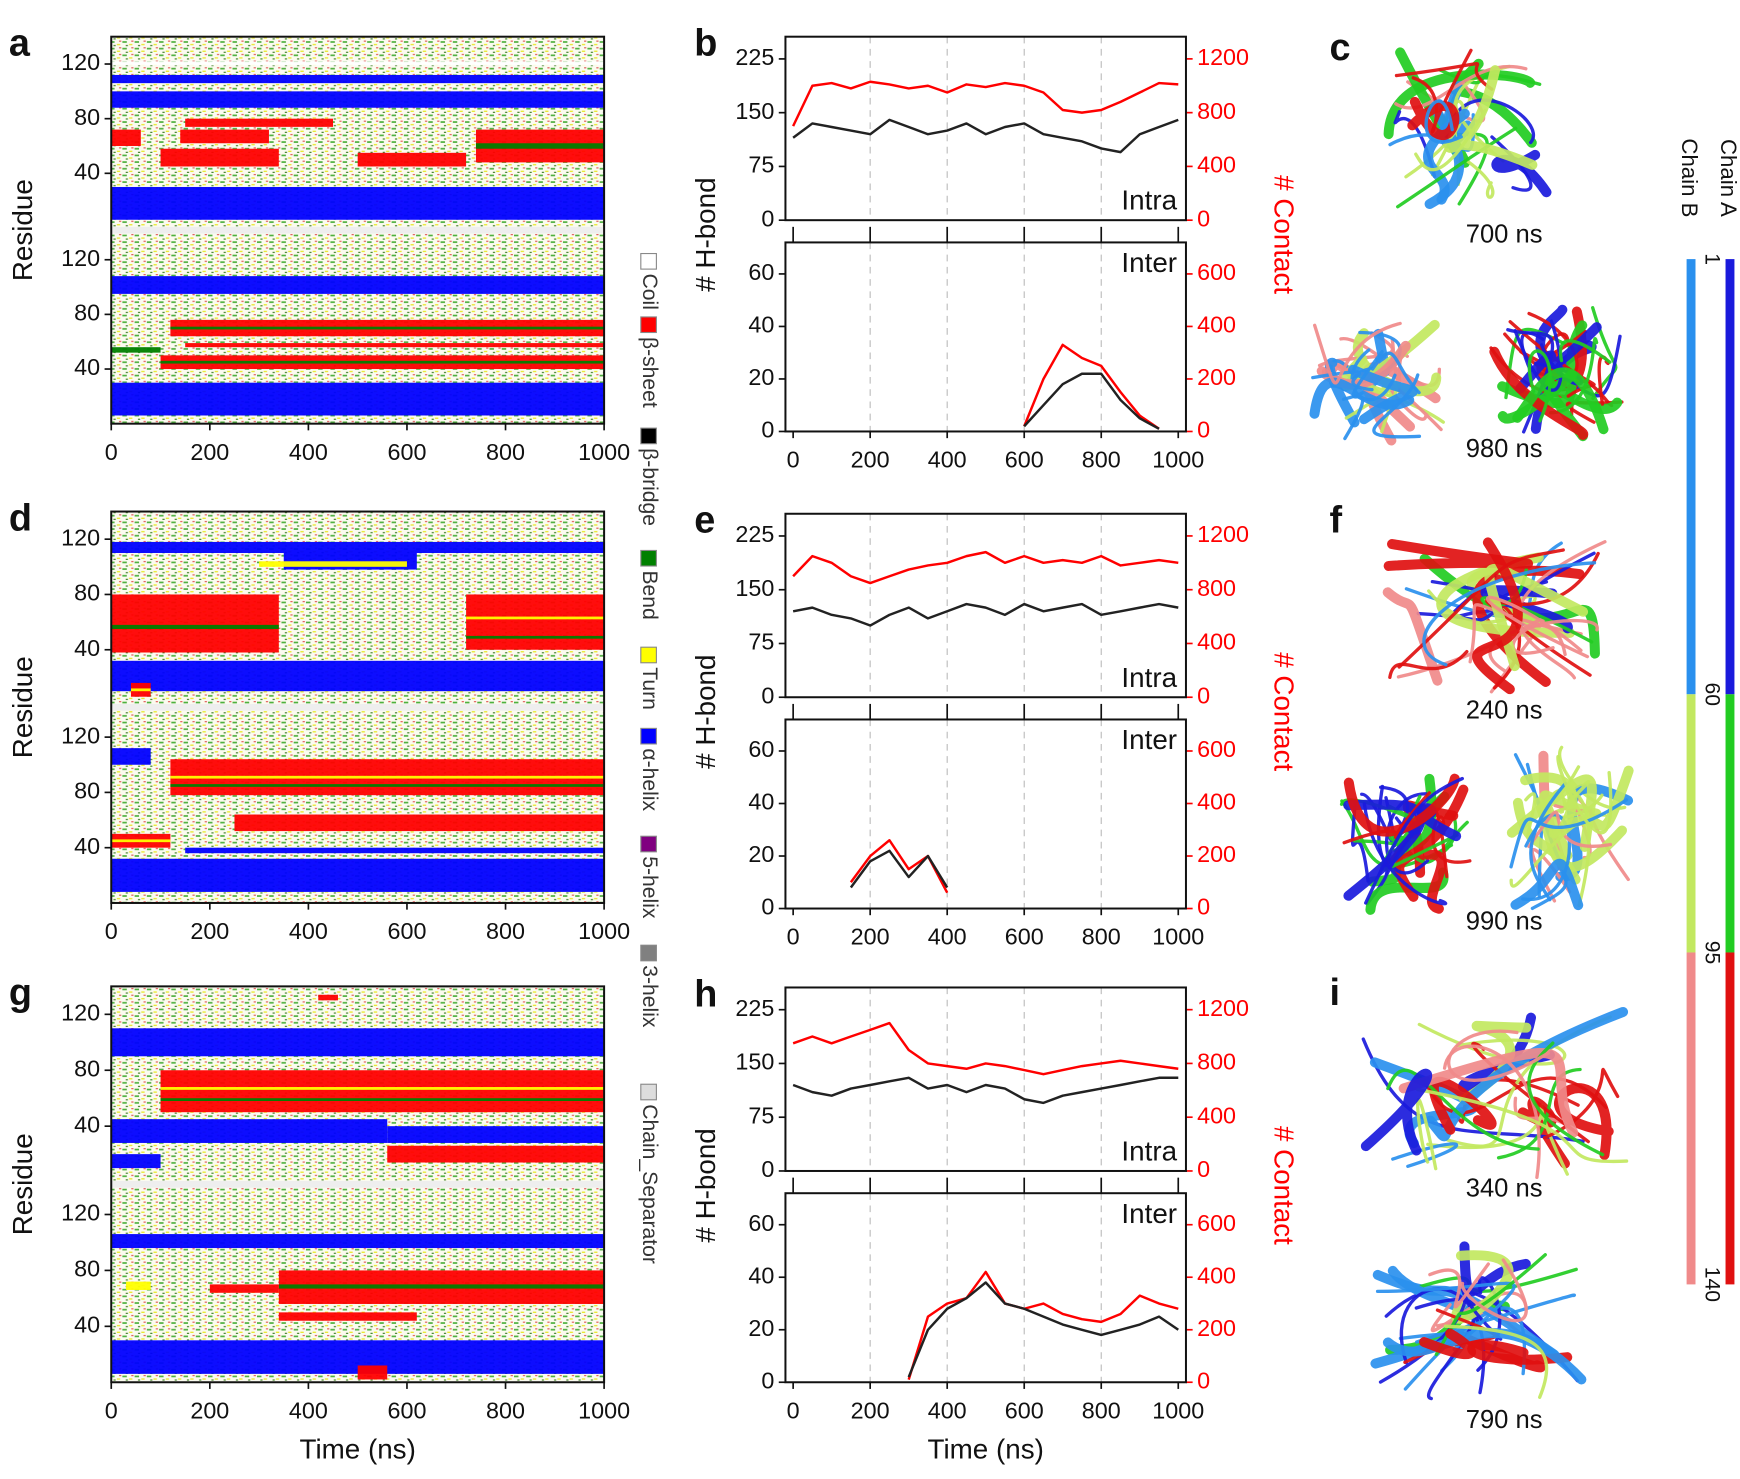 This screenshot has width=1740, height=1479. Describe the element at coordinates (649, 594) in the screenshot. I see `legend-label: Bend` at that location.